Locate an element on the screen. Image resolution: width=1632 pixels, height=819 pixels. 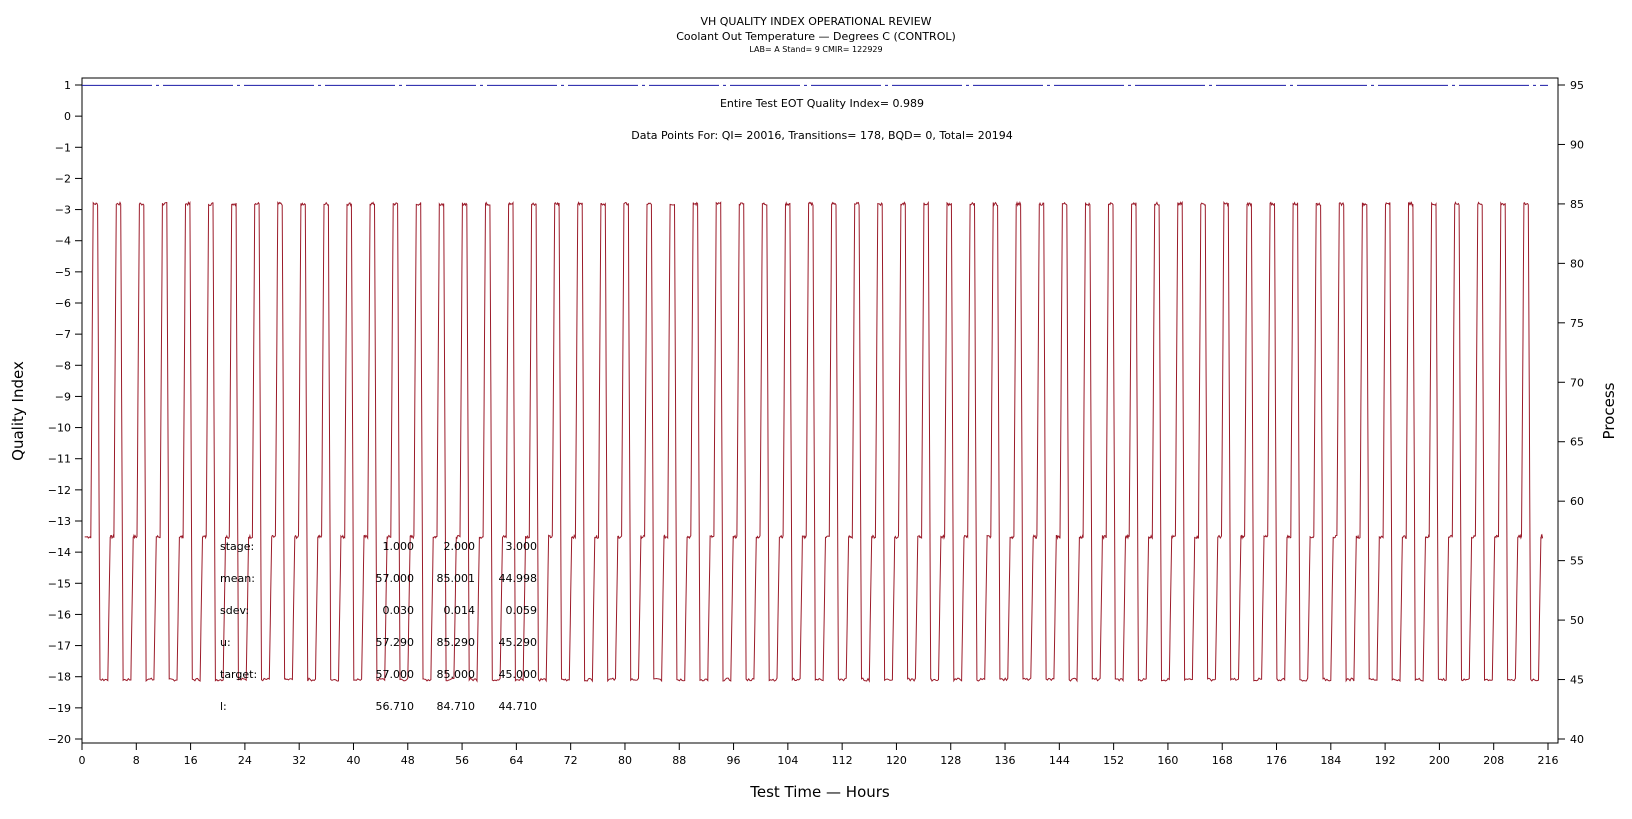
y-left-tick-label: −9 is located at coordinates (63, 396).